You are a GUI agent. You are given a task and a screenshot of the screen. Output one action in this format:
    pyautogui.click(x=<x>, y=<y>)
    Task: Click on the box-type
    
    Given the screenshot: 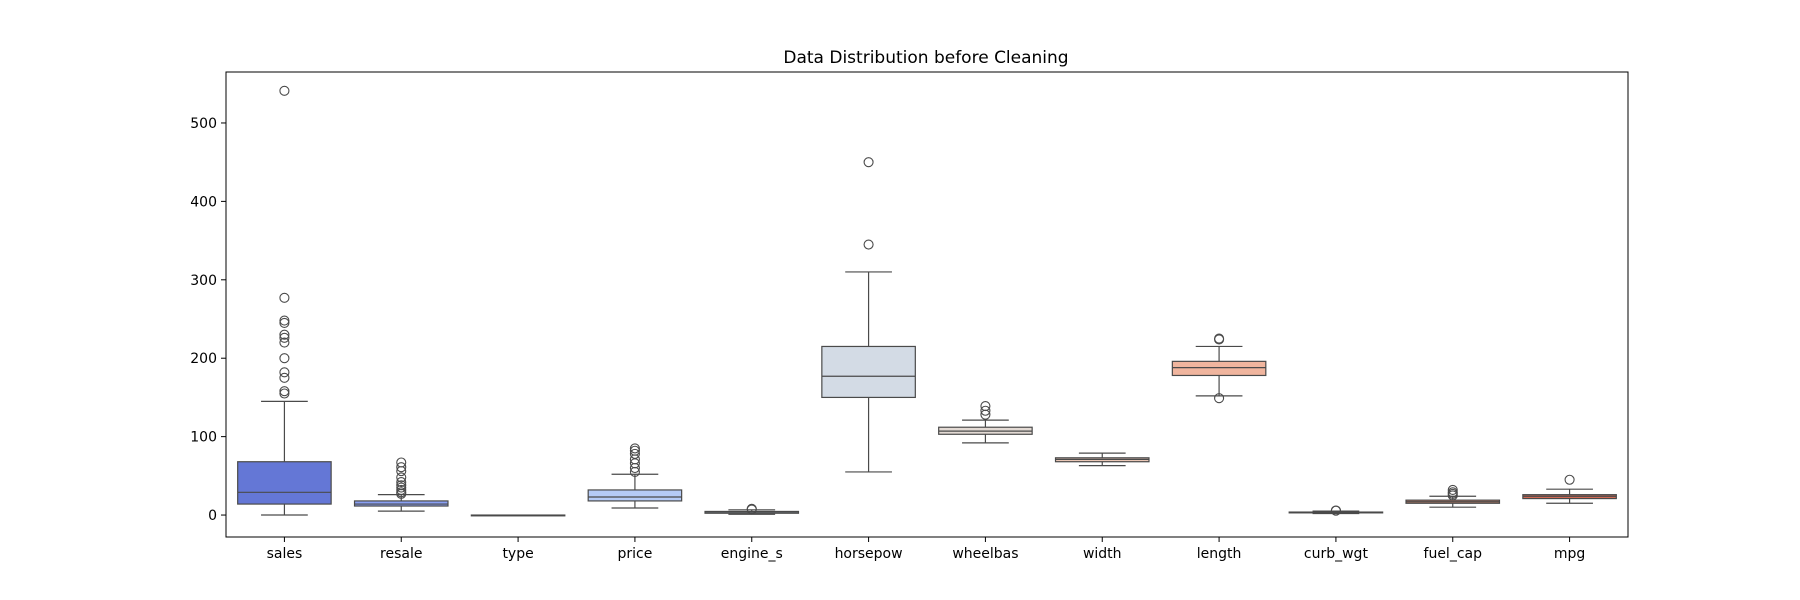 What is the action you would take?
    pyautogui.click(x=518, y=515)
    